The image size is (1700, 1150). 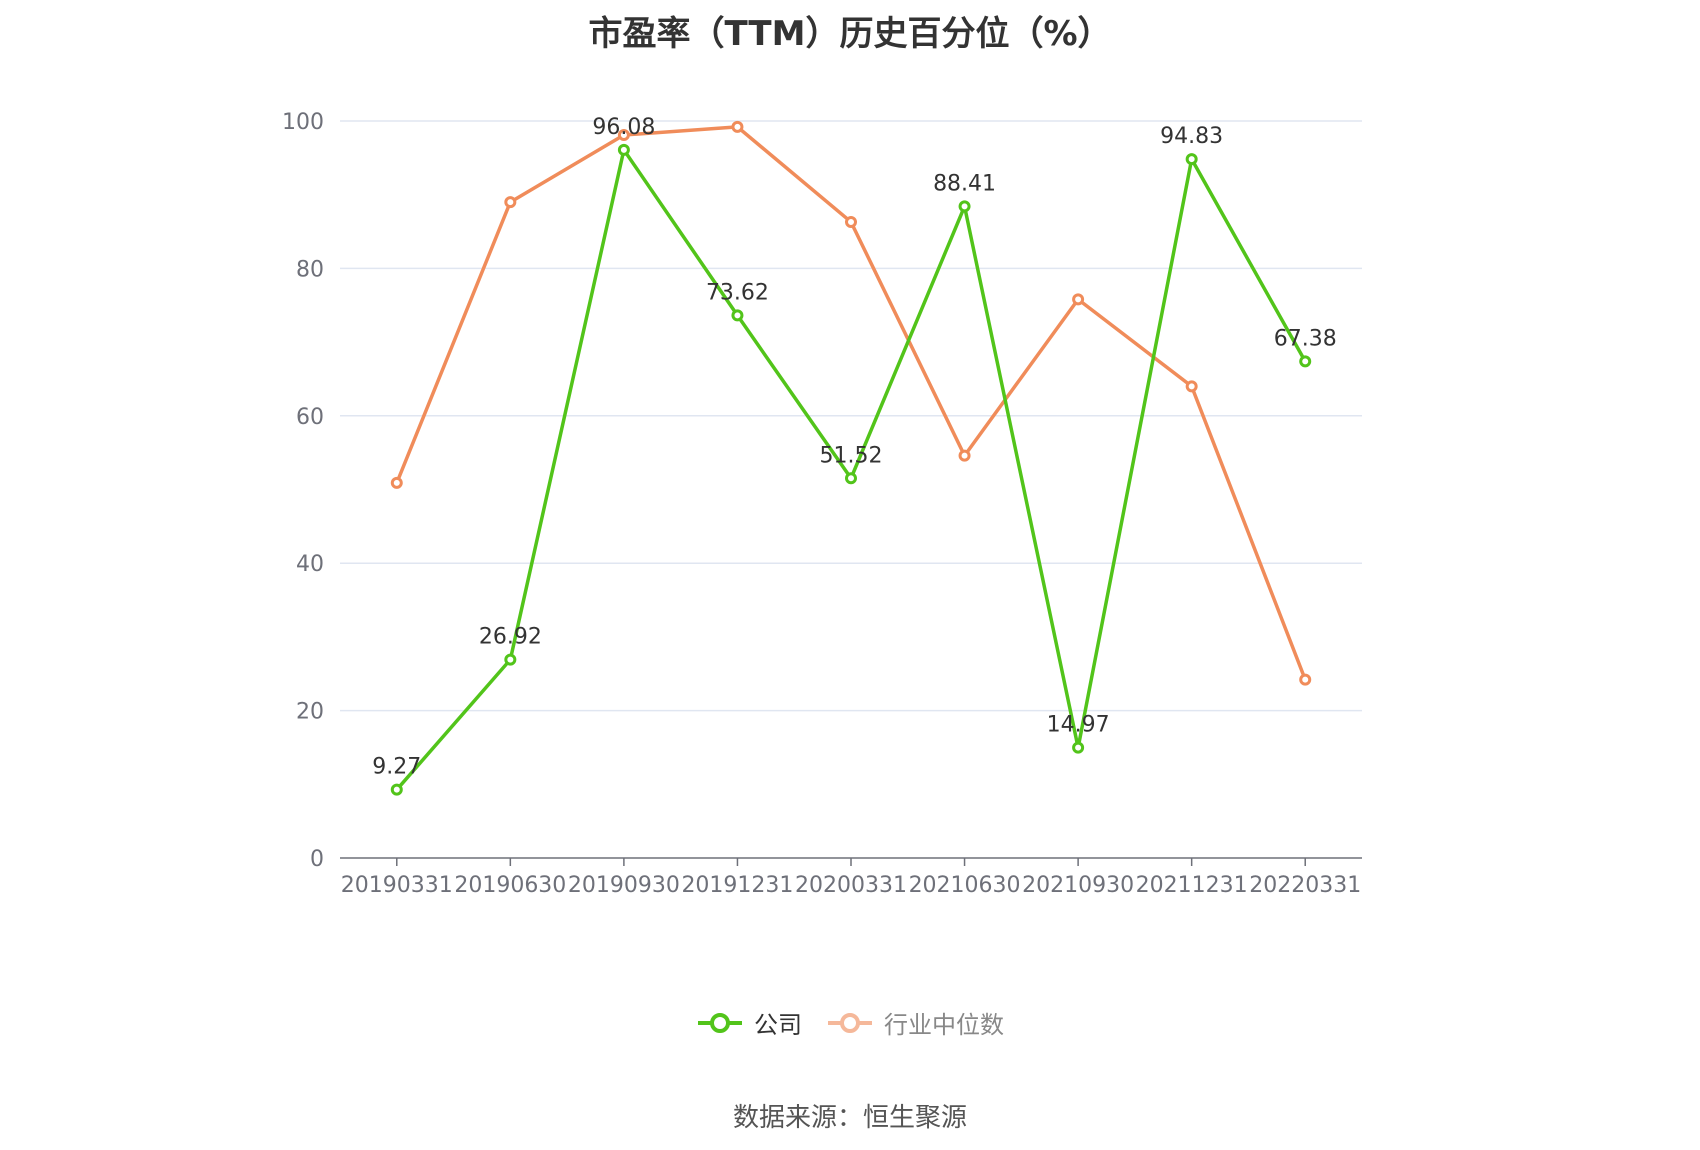 I want to click on legend-company-line-icon, so click(x=720, y=1022).